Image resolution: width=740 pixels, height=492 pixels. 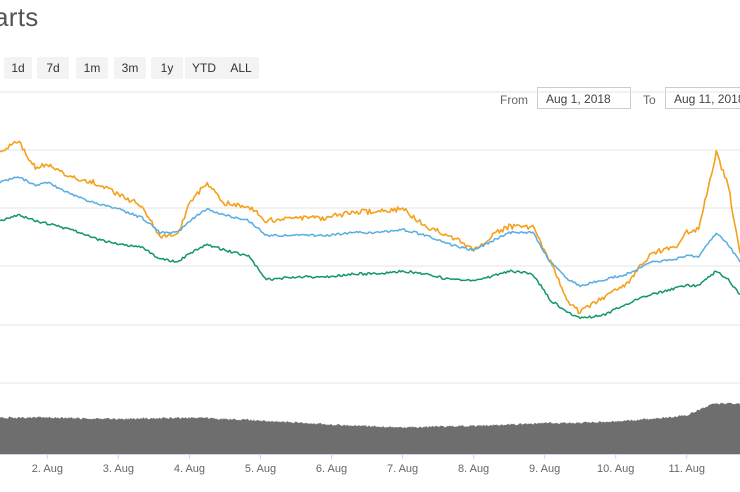 I want to click on range-button-1y: 1y, so click(x=167, y=68).